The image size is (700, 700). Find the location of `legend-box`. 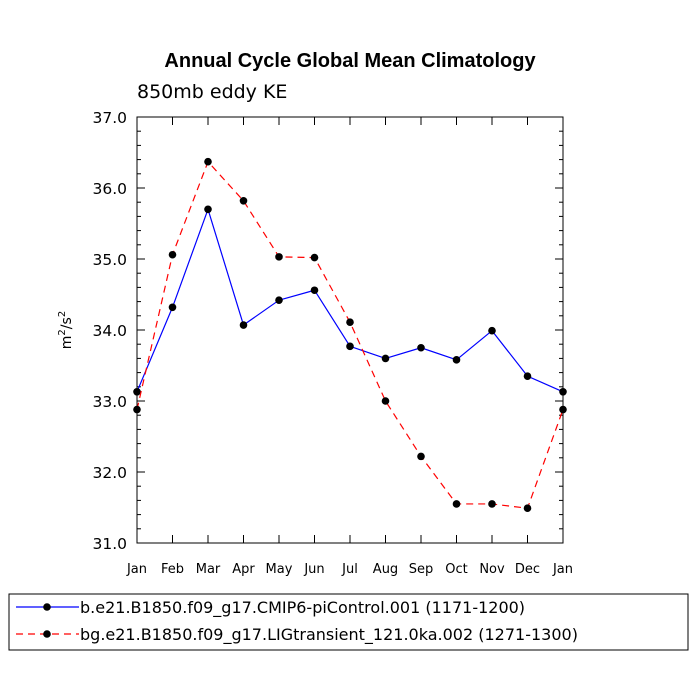

legend-box is located at coordinates (348, 622).